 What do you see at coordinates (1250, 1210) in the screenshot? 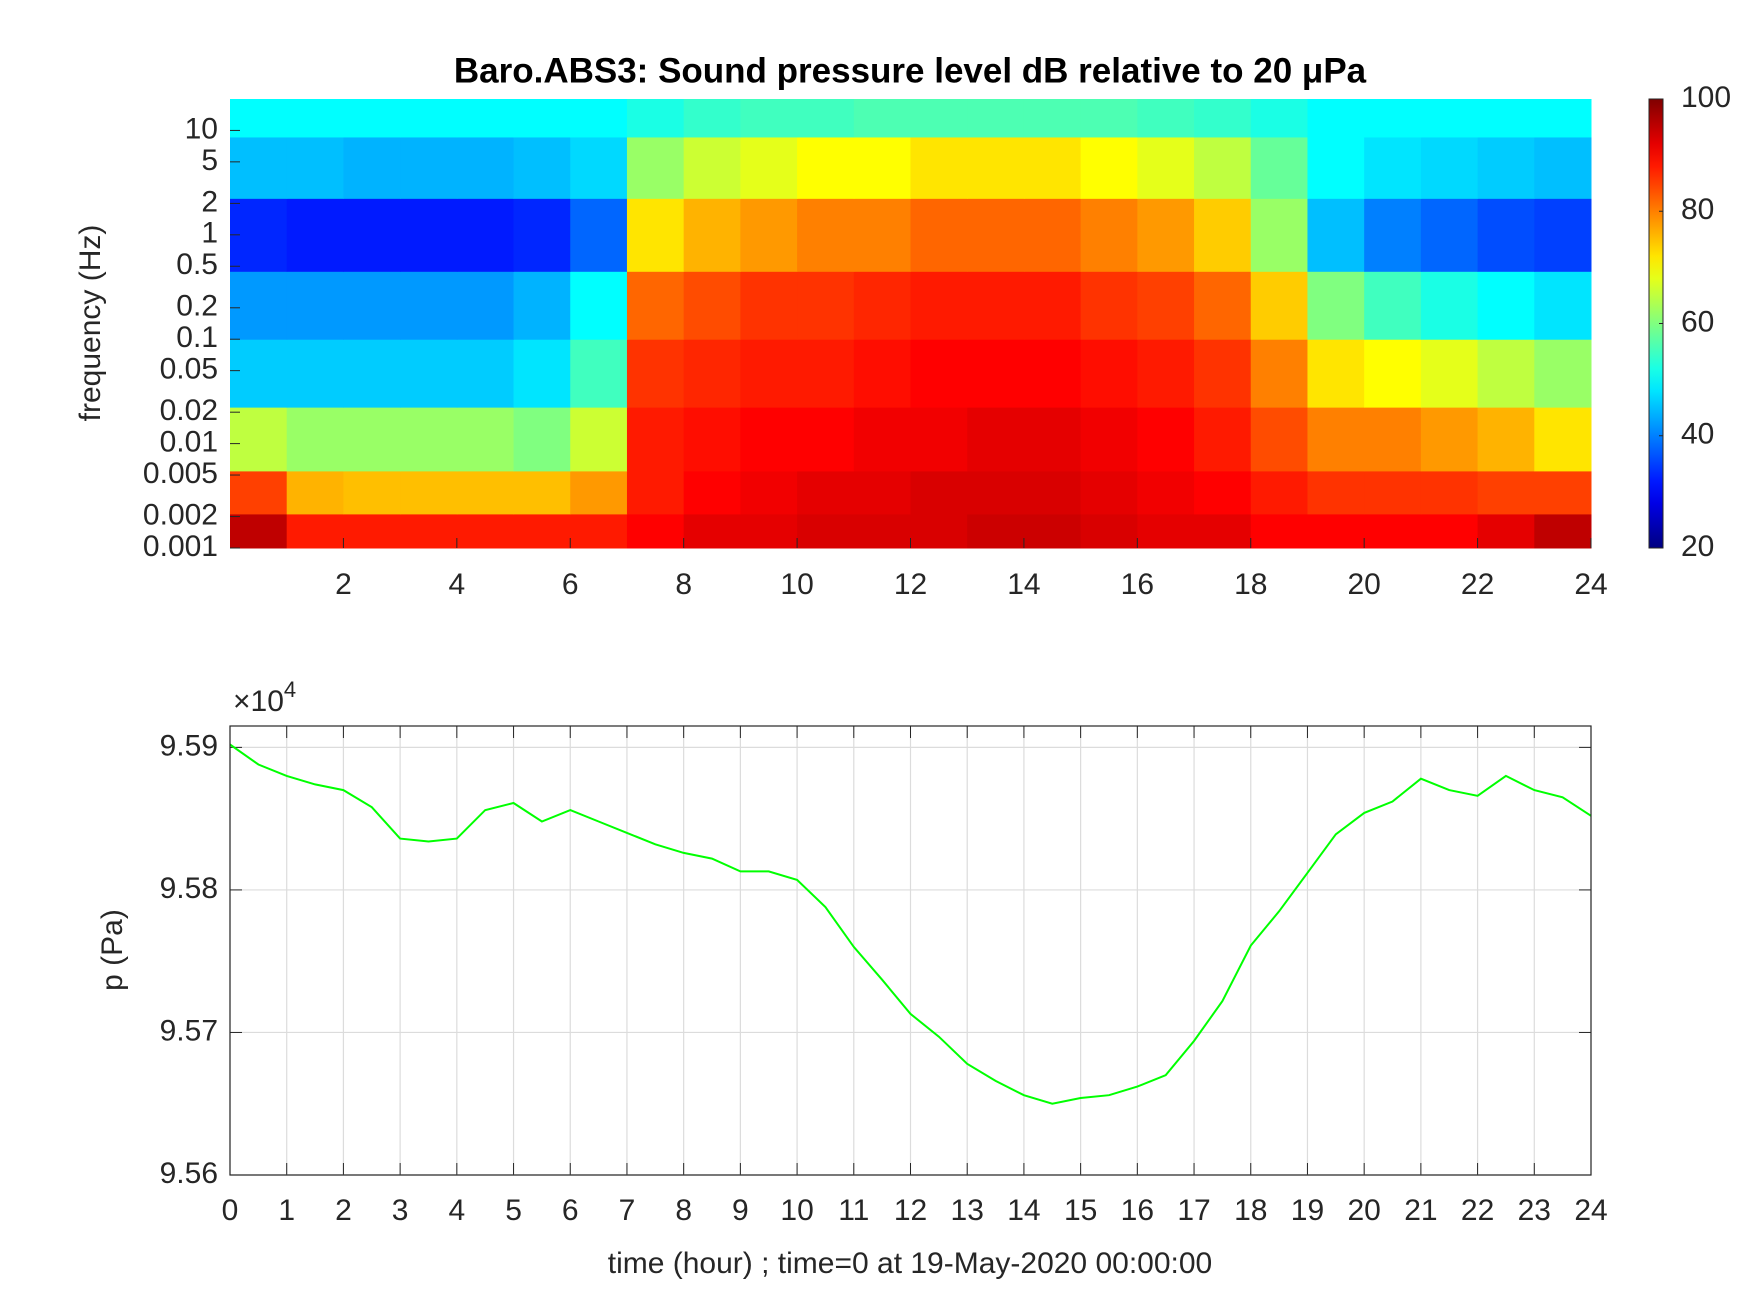
I see `x-tick-label: 18` at bounding box center [1250, 1210].